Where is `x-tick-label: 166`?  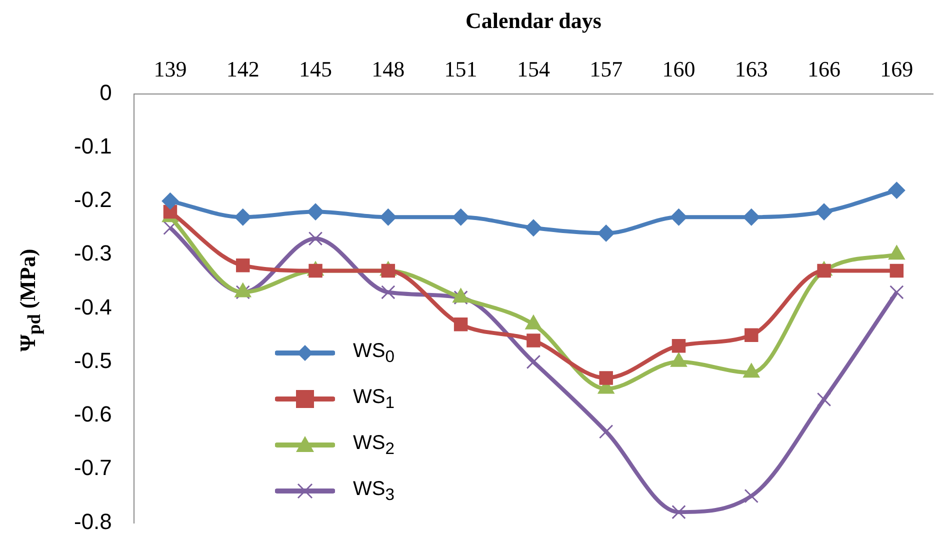
x-tick-label: 166 is located at coordinates (824, 69).